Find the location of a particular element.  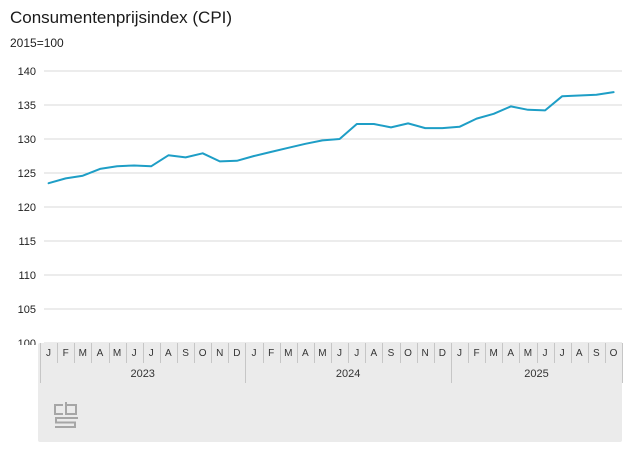

y-tick-label: 100 is located at coordinates (27, 341).